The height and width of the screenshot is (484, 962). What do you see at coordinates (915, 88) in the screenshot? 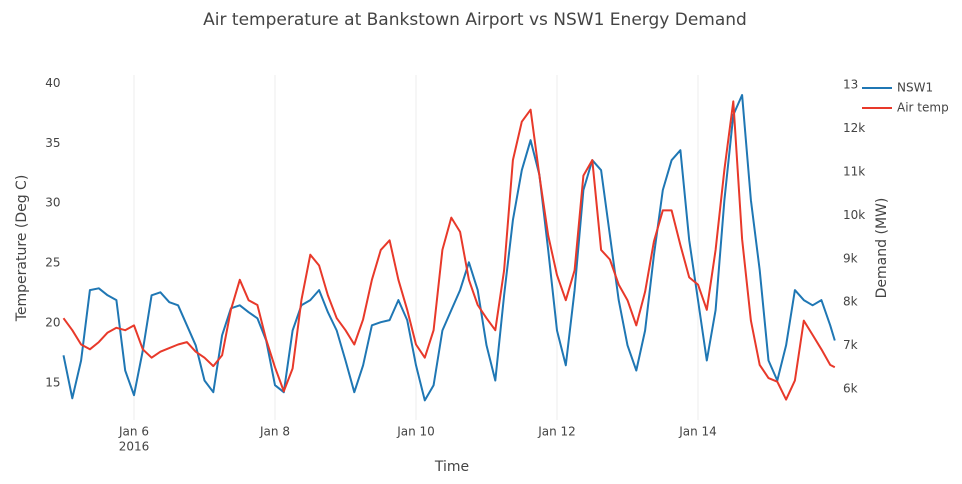
I see `legend-label: NSW1` at bounding box center [915, 88].